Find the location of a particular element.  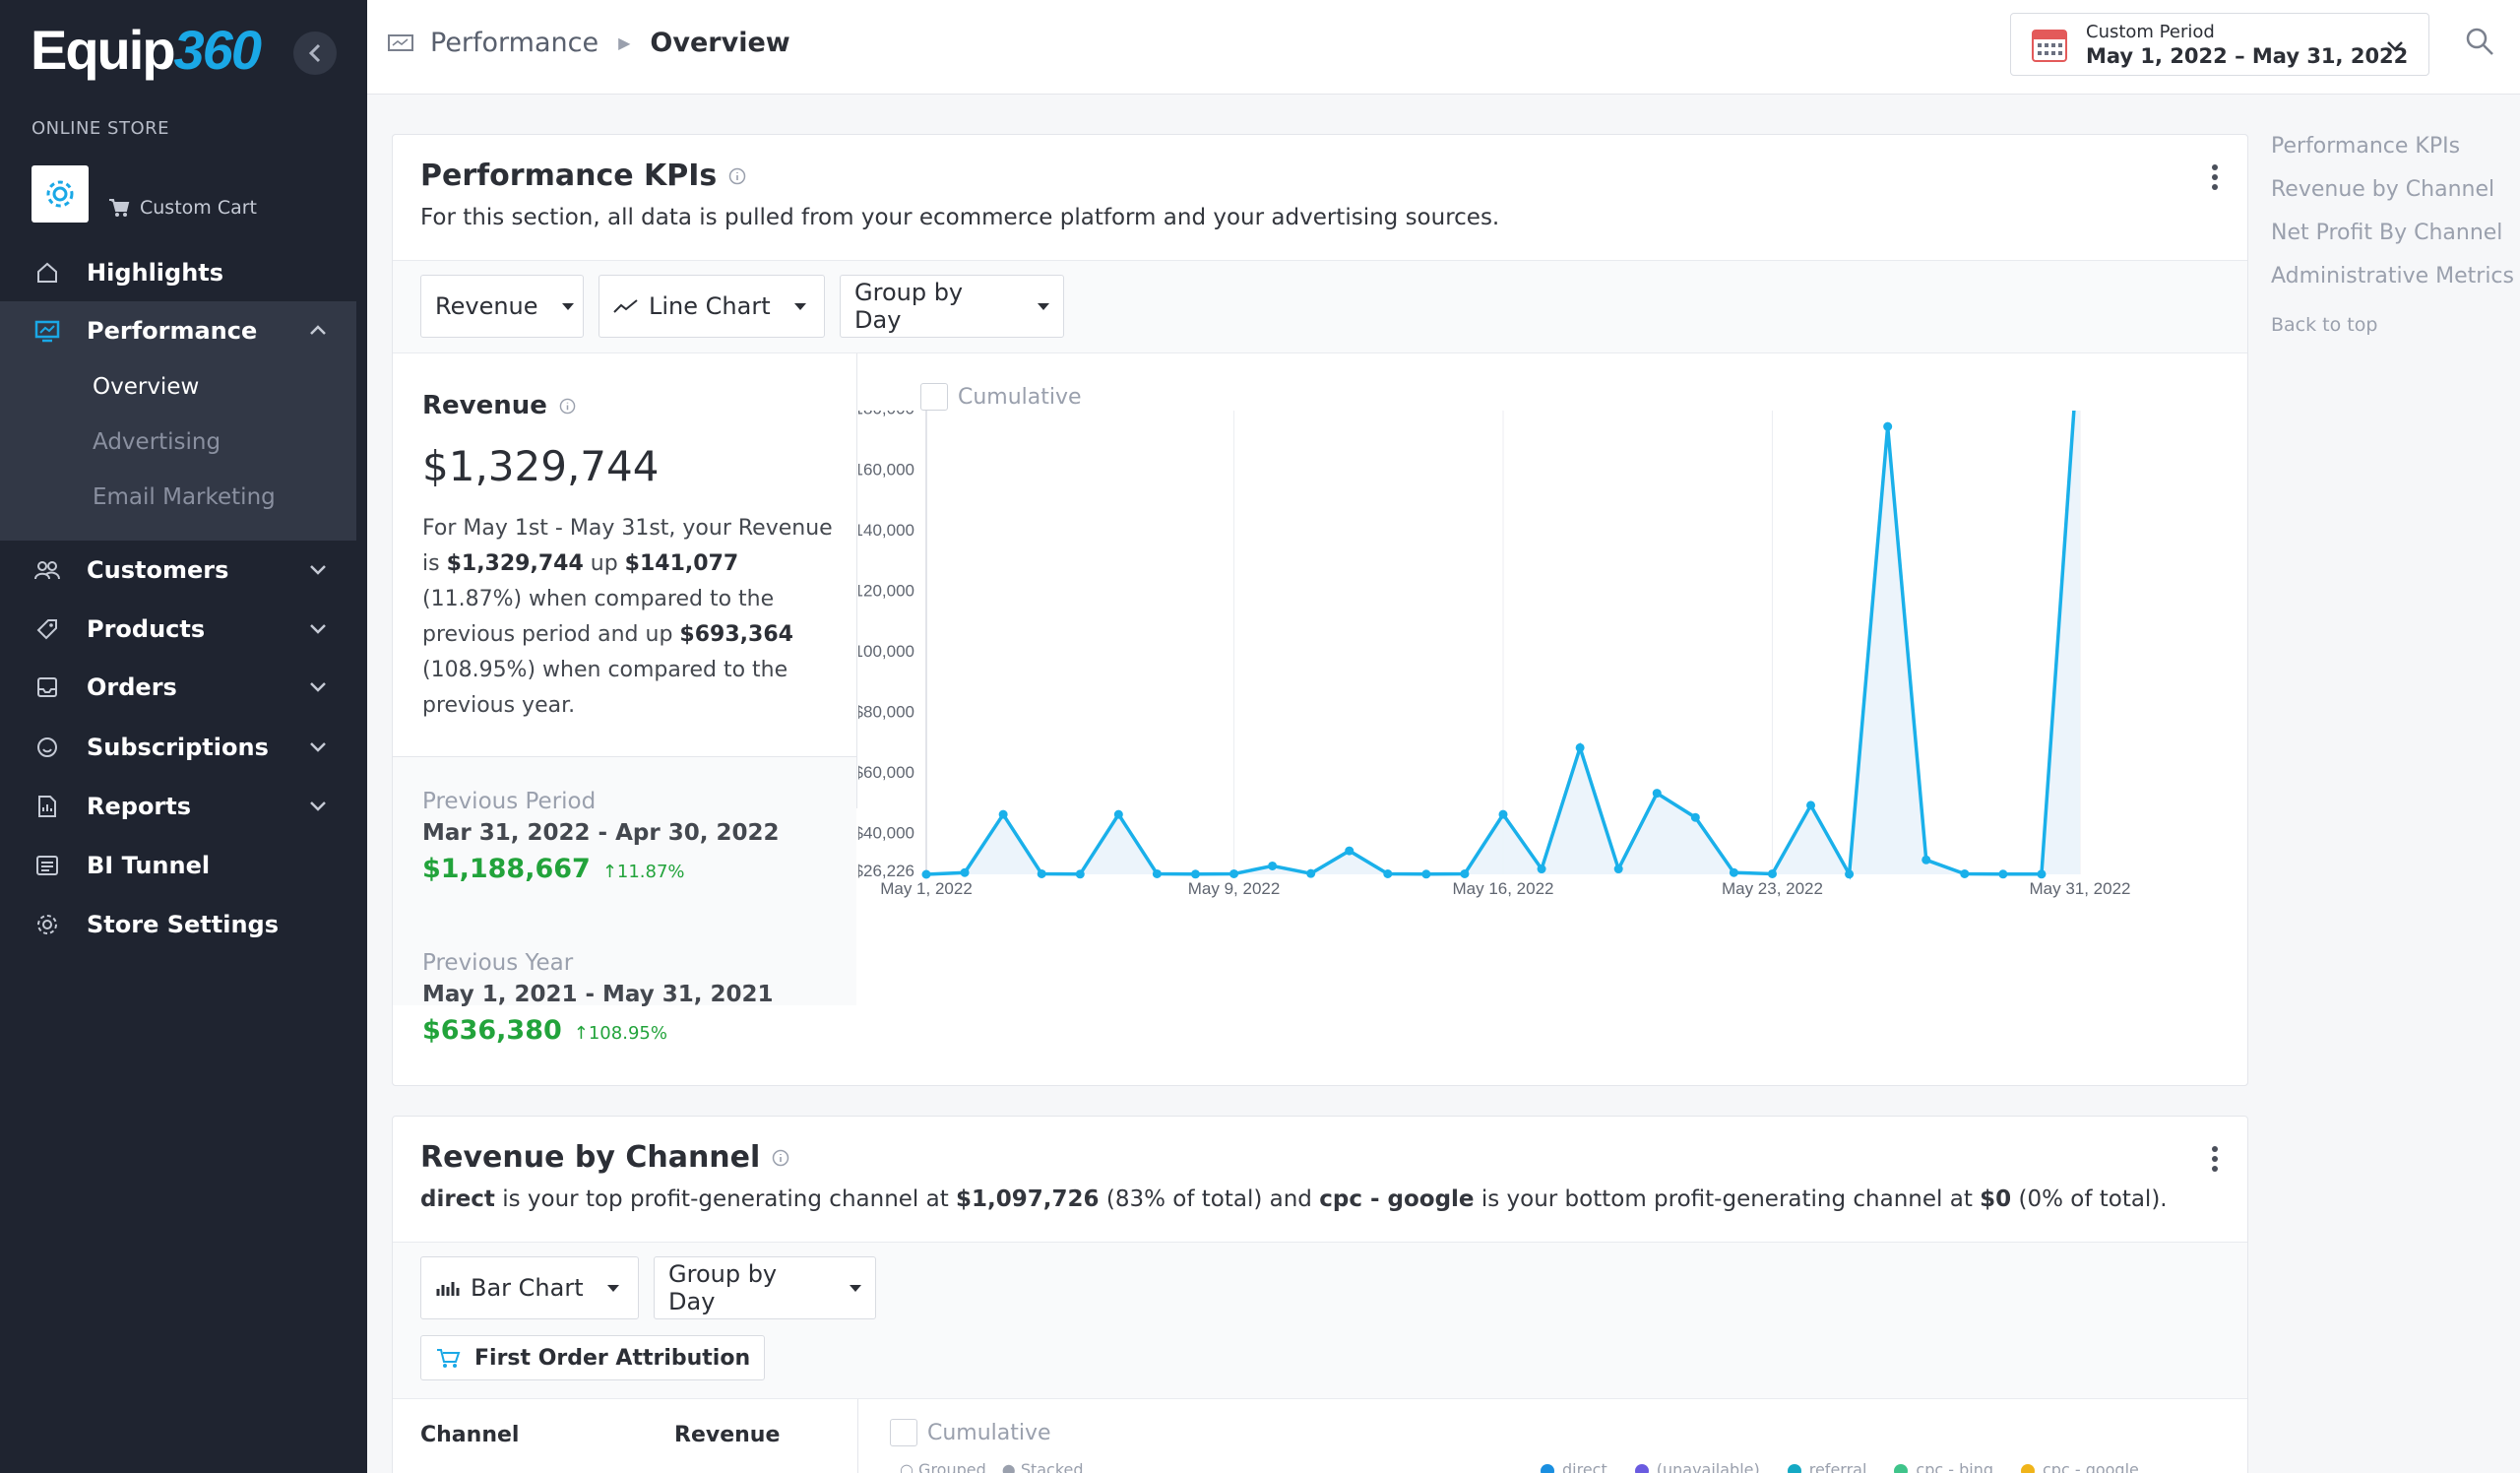

x-tick-label: May 23, 2022 is located at coordinates (1772, 888).